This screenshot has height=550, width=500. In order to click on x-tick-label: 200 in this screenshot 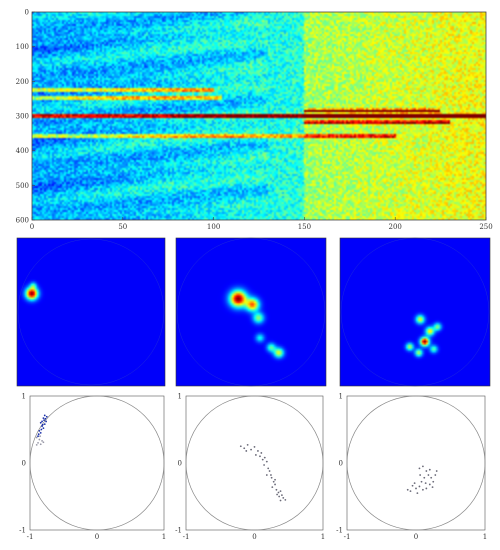, I will do `click(395, 227)`.